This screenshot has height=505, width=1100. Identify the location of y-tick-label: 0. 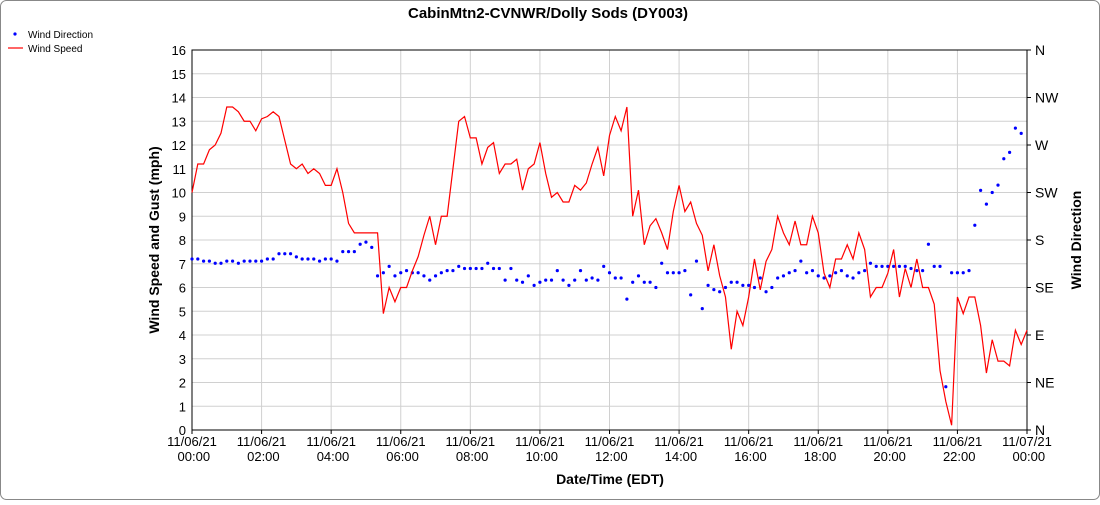
(182, 430).